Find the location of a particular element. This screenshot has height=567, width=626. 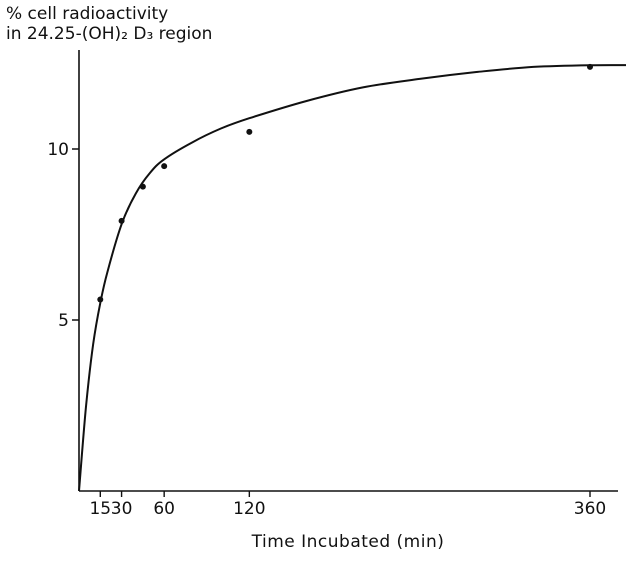

x-axis-label: Time Incubated (min) is located at coordinates (348, 542).